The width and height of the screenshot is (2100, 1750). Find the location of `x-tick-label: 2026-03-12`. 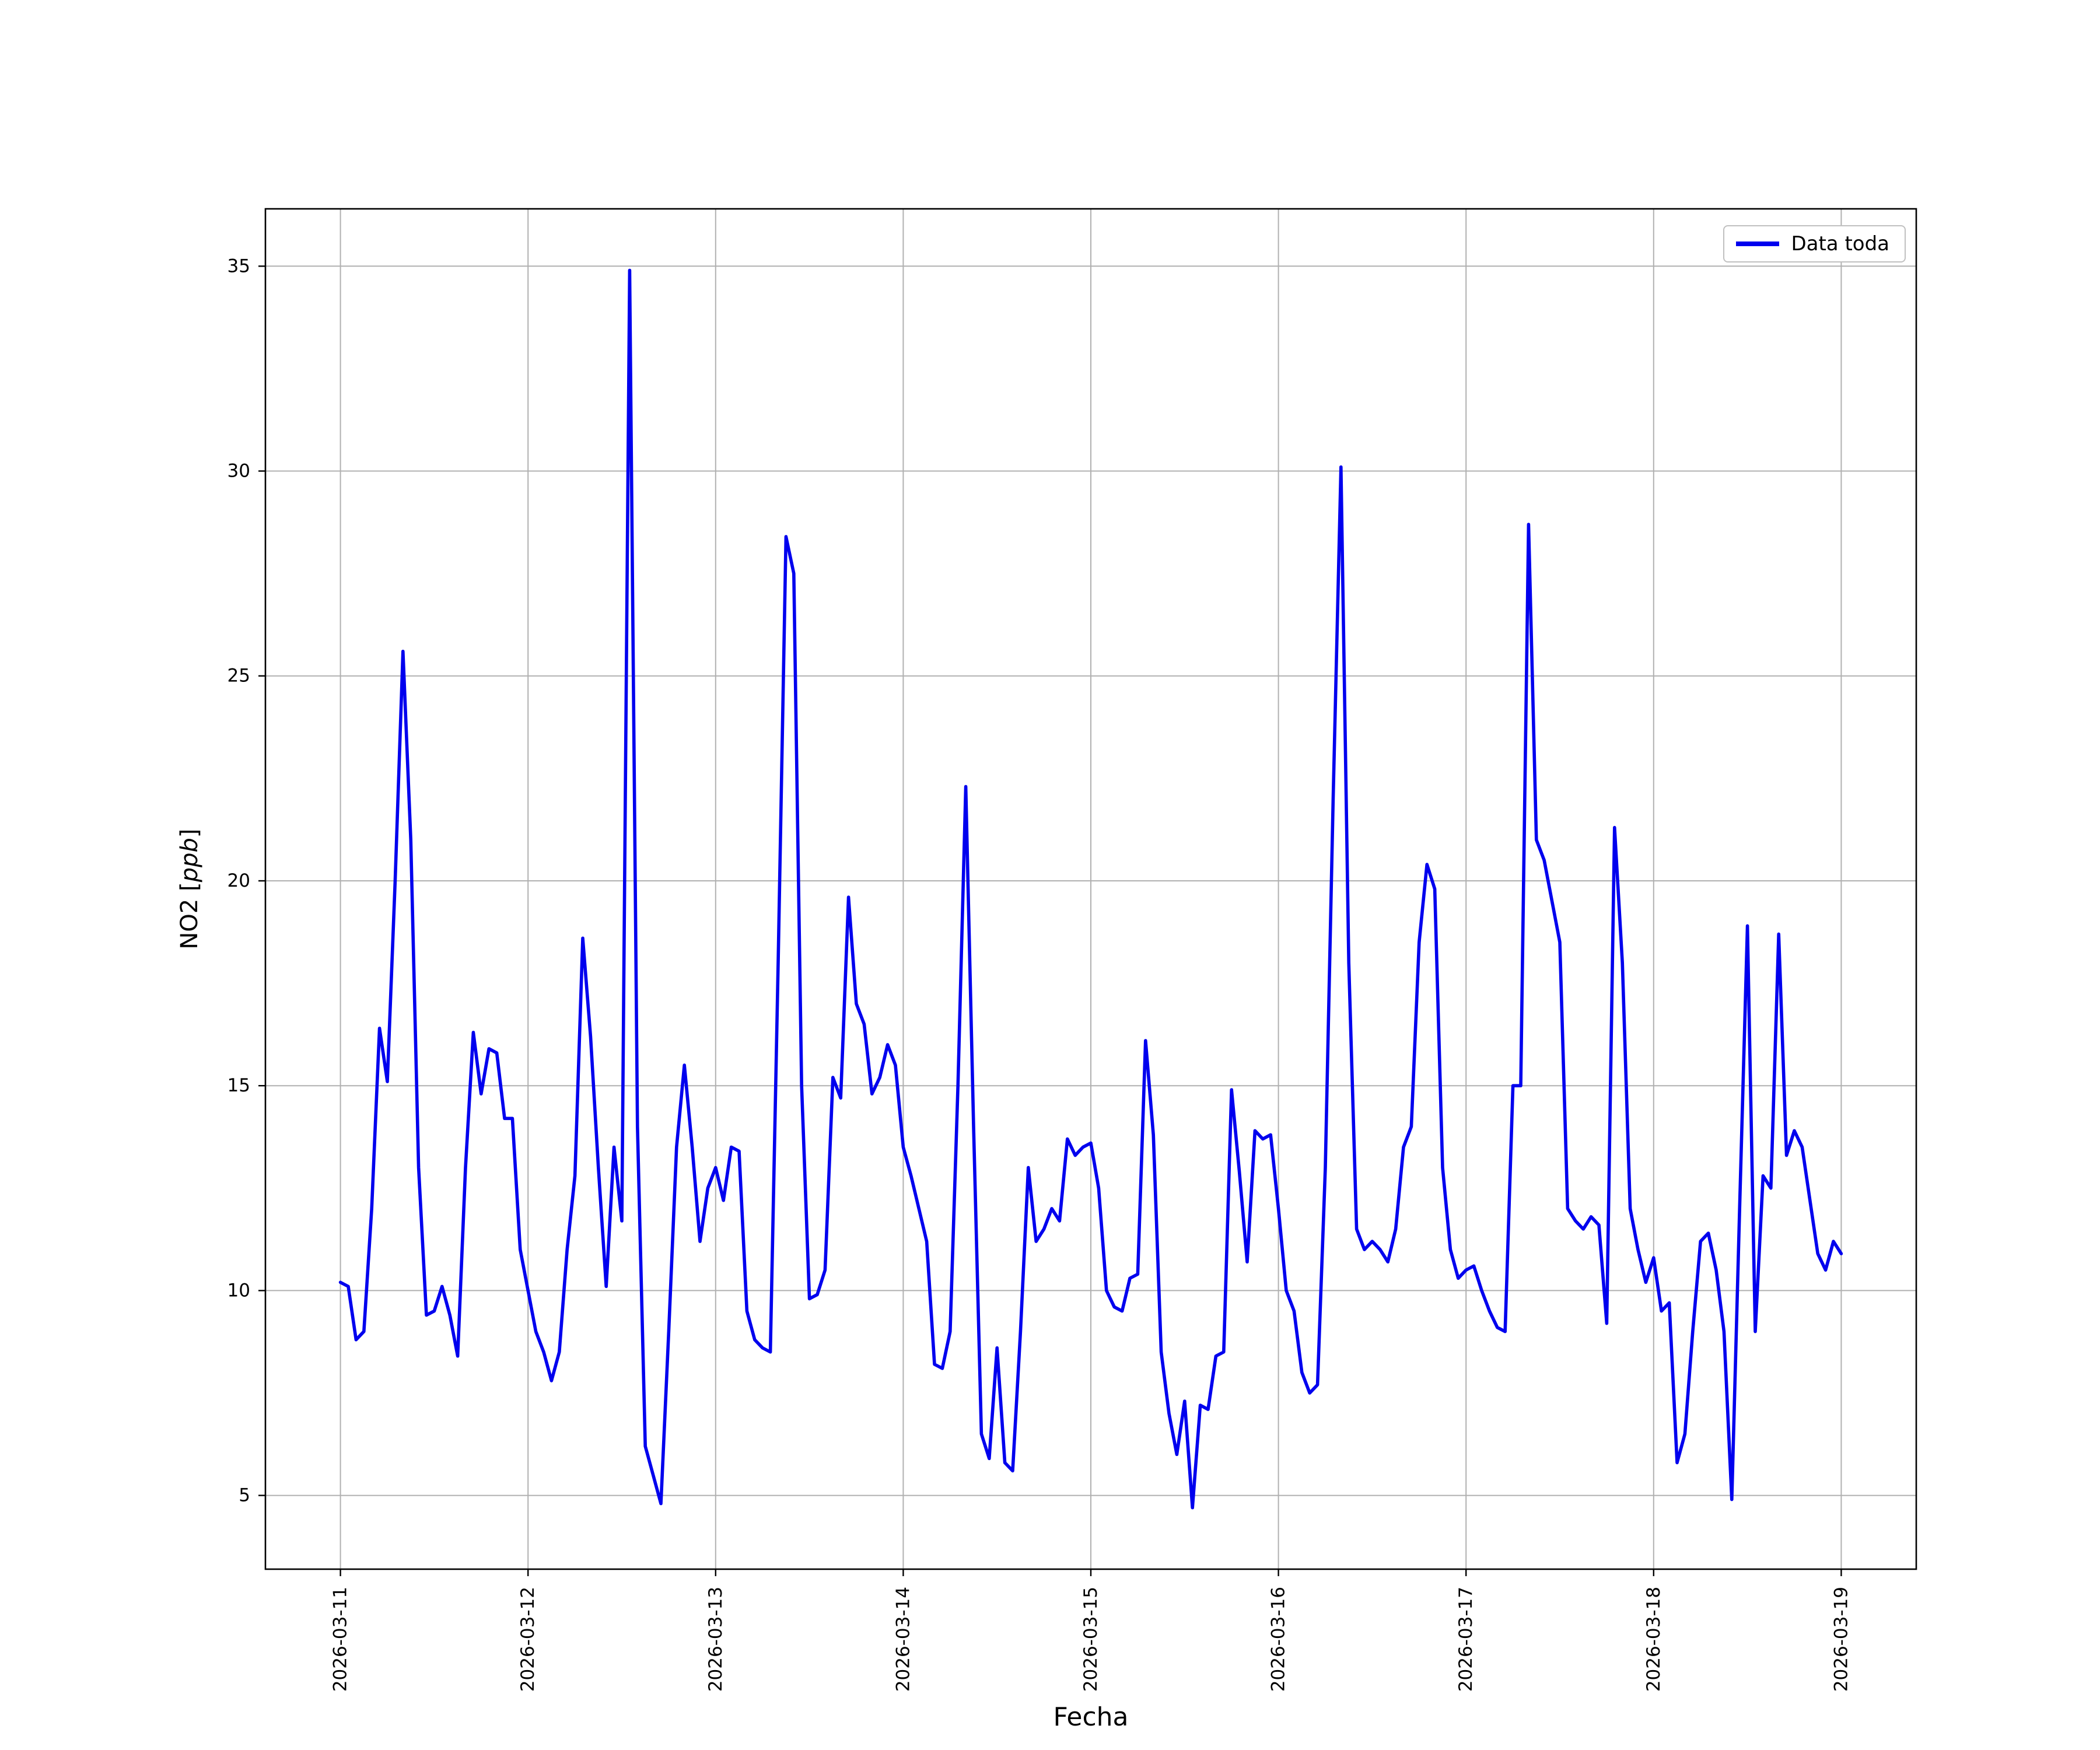

x-tick-label: 2026-03-12 is located at coordinates (527, 1639).